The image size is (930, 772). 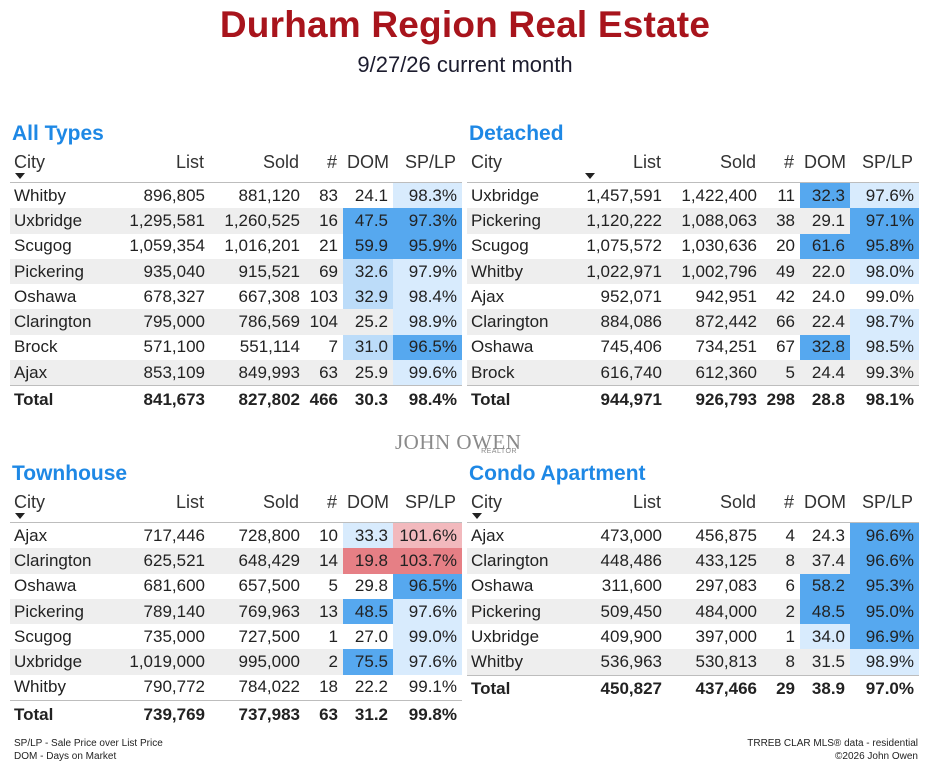 What do you see at coordinates (693, 535) in the screenshot?
I see `table-row: Ajax 473,000 456,875 4 24.3 96.6%` at bounding box center [693, 535].